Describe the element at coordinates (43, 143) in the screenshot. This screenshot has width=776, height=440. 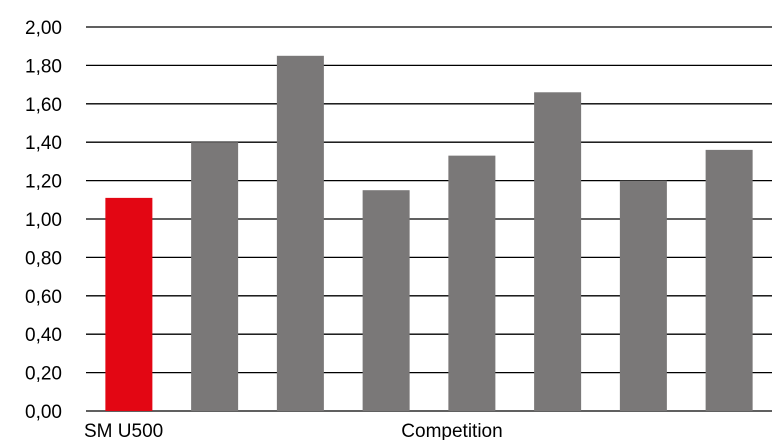
I see `y-tick-label: 1,40` at that location.